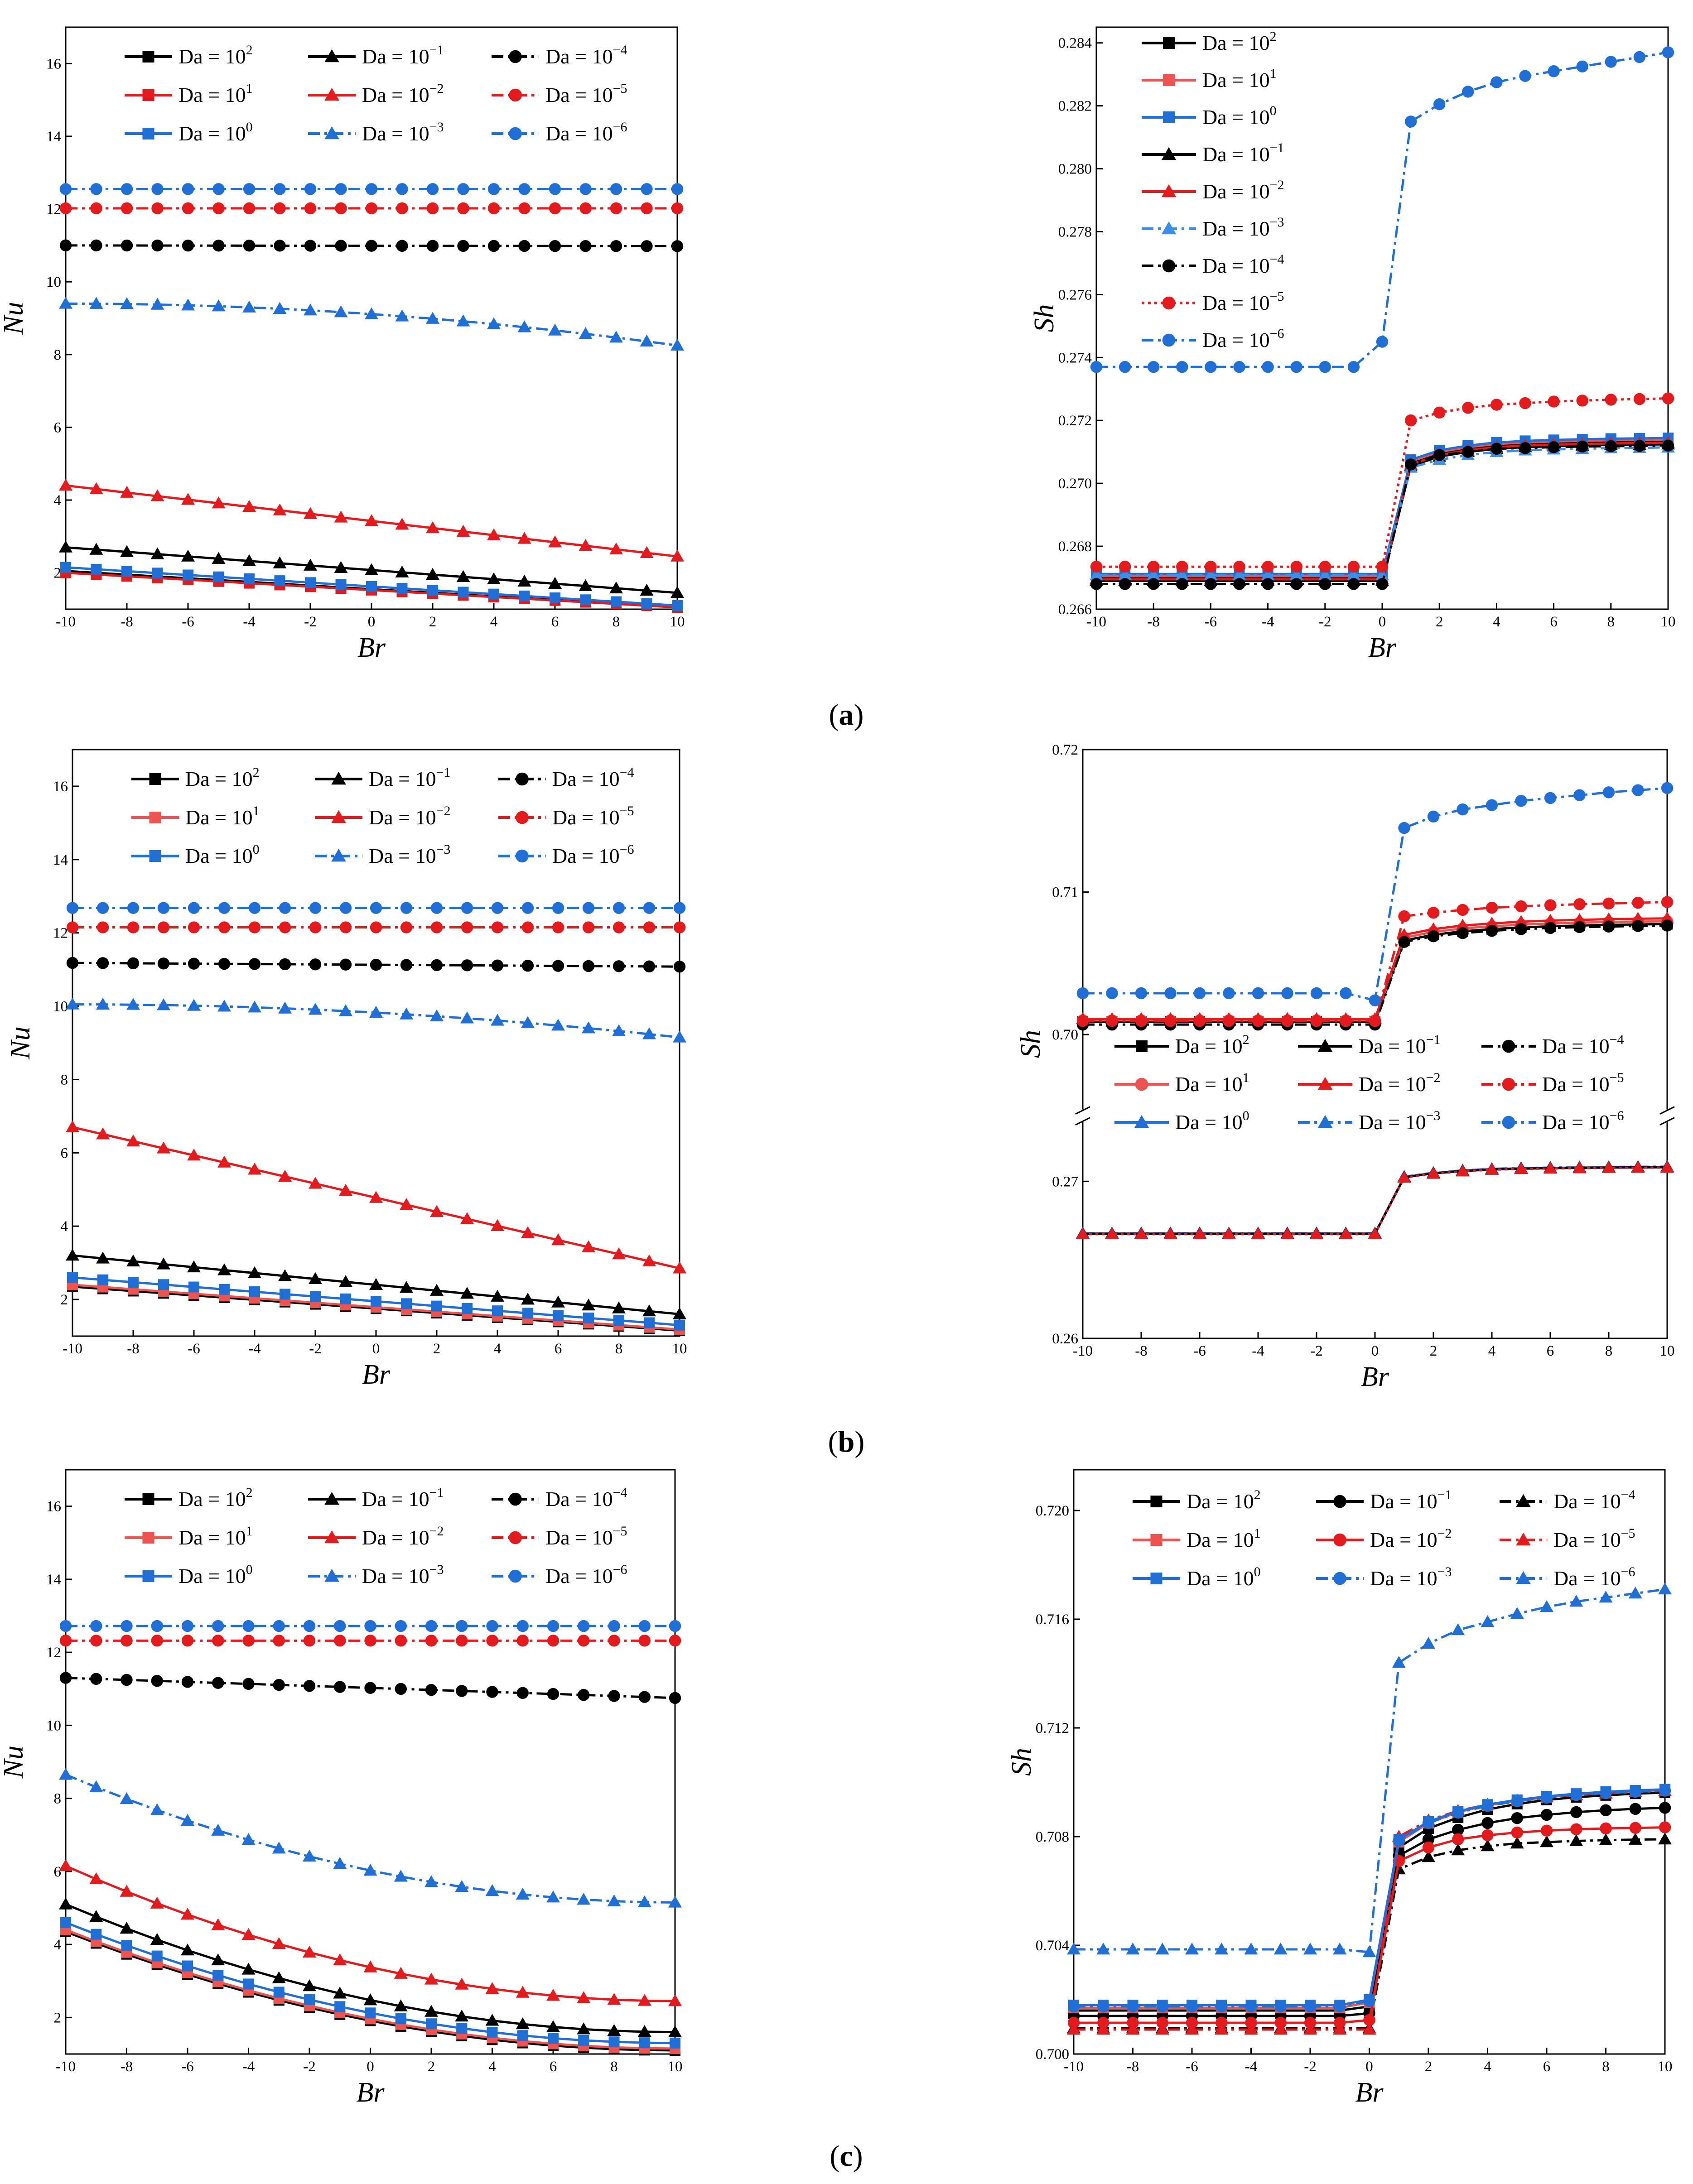 The image size is (1693, 2184). What do you see at coordinates (58, 355) in the screenshot?
I see `y-tick-label: 8` at bounding box center [58, 355].